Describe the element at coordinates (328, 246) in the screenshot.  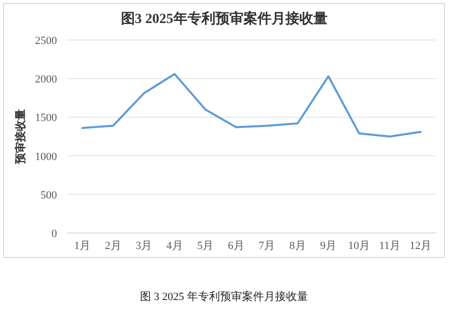
I see `x-tick-label: 9月` at that location.